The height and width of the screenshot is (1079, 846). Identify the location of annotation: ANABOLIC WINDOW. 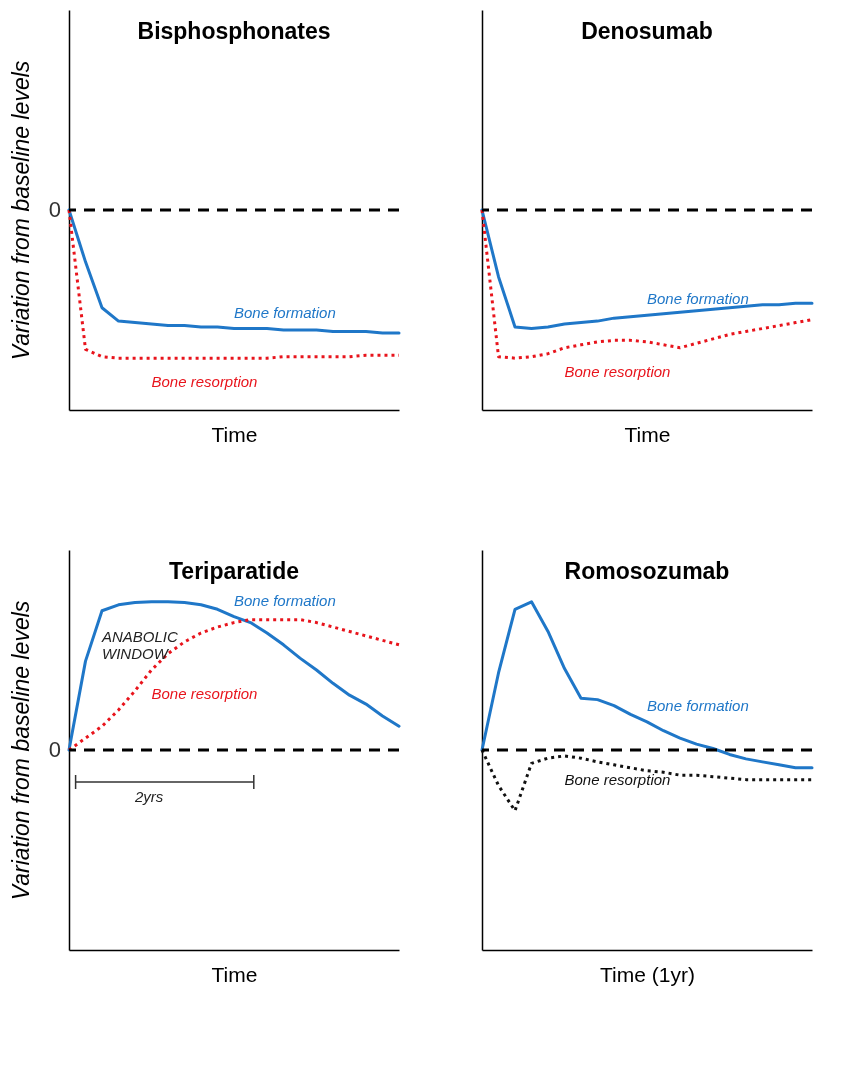
(140, 645).